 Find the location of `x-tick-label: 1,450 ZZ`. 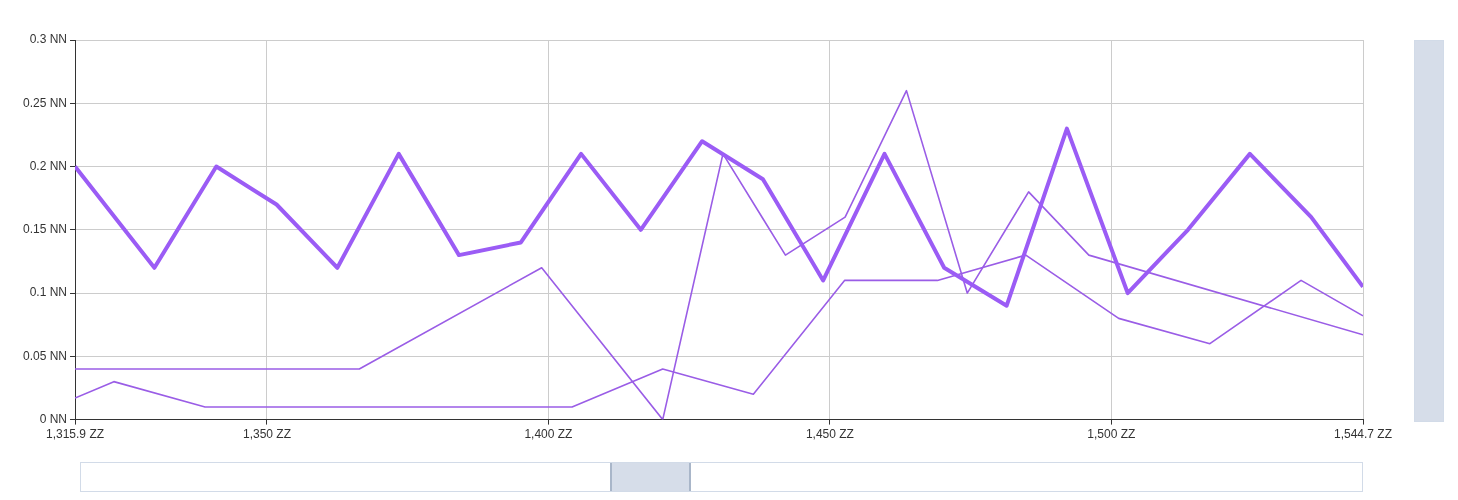

x-tick-label: 1,450 ZZ is located at coordinates (829, 434).